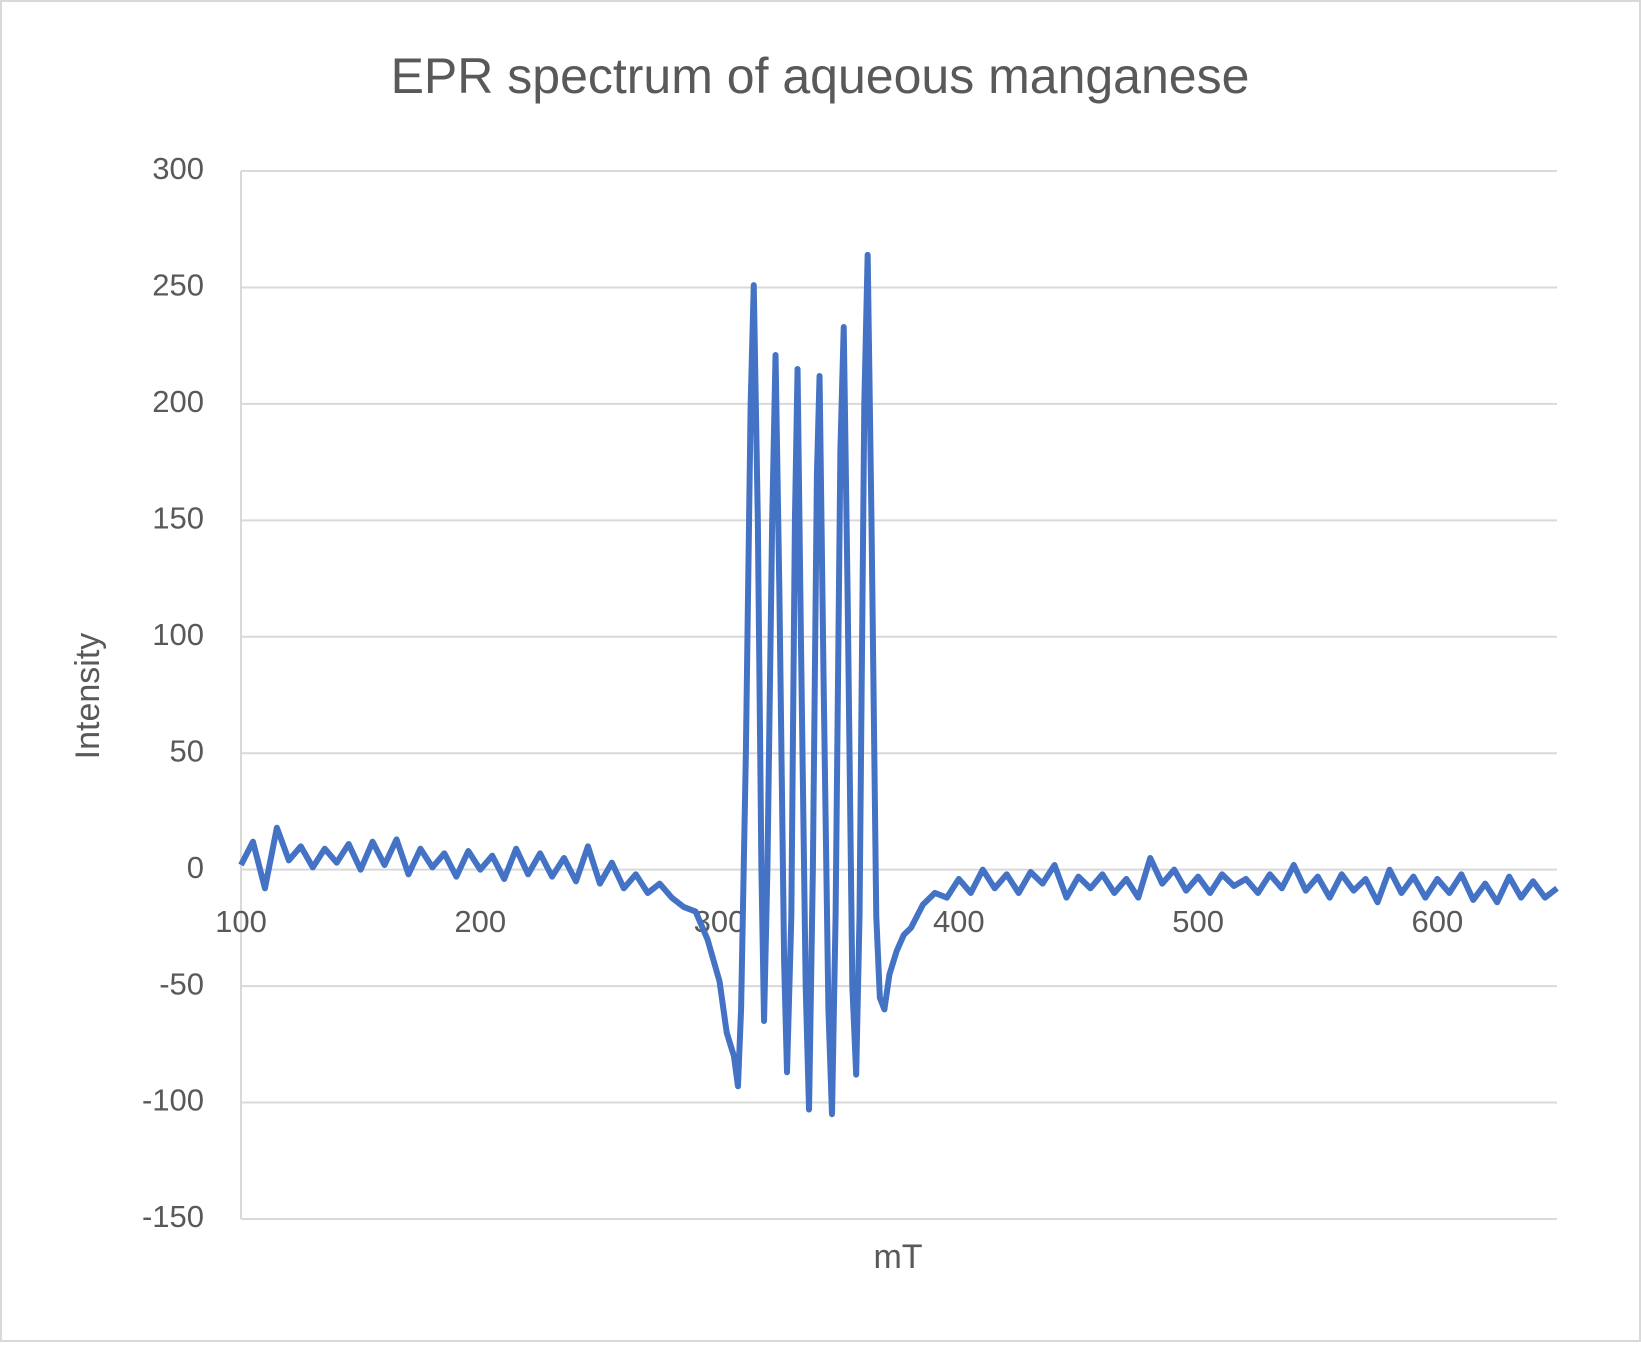 This screenshot has height=1347, width=1641. Describe the element at coordinates (178, 518) in the screenshot. I see `y-tick-label: 150` at that location.